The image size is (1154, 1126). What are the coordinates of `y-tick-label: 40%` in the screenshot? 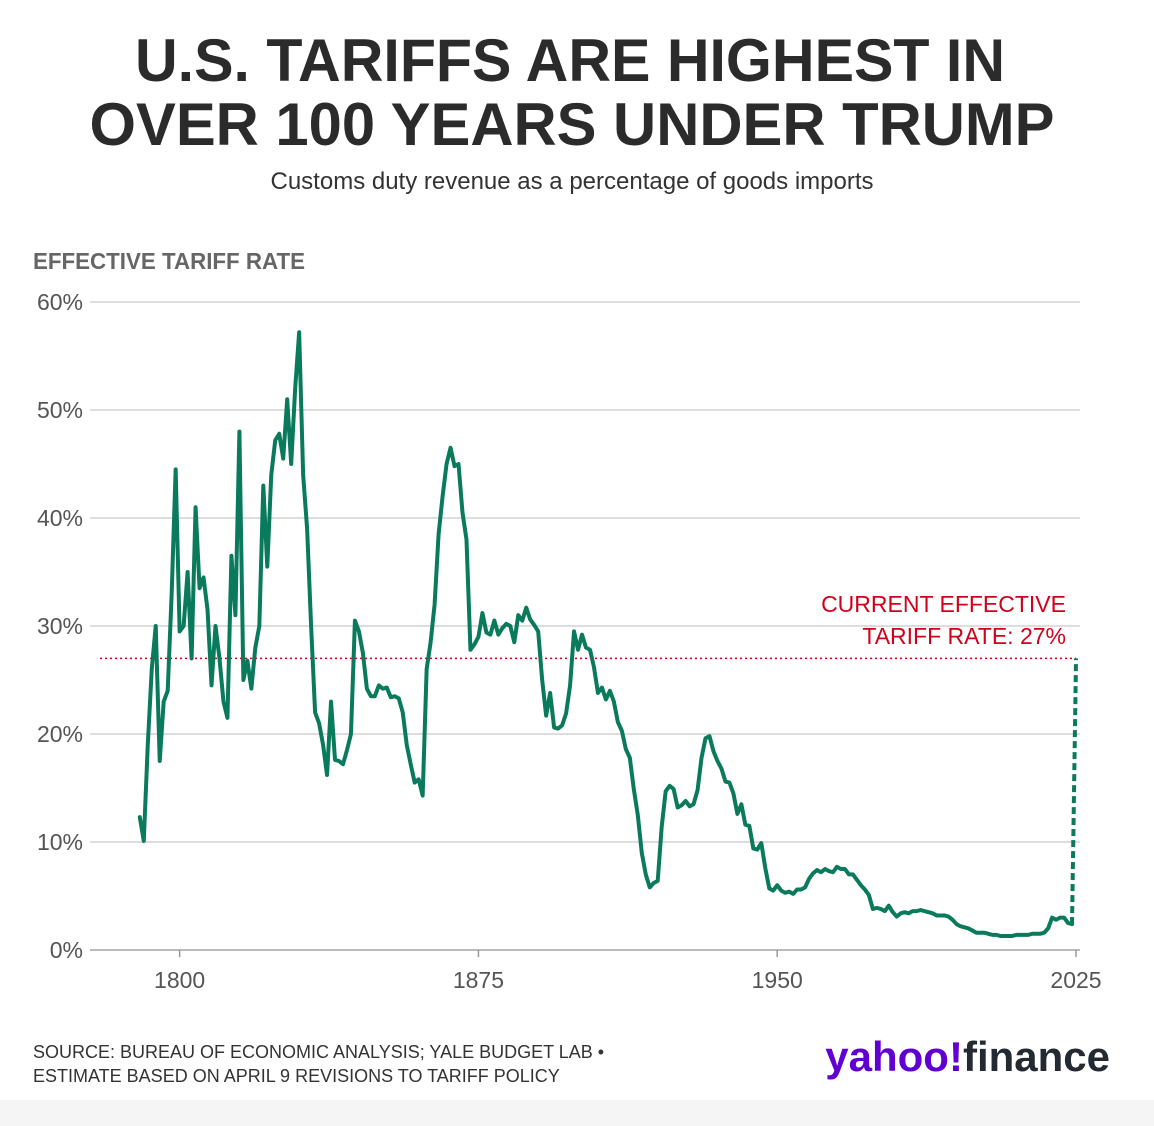 It's located at (60, 518).